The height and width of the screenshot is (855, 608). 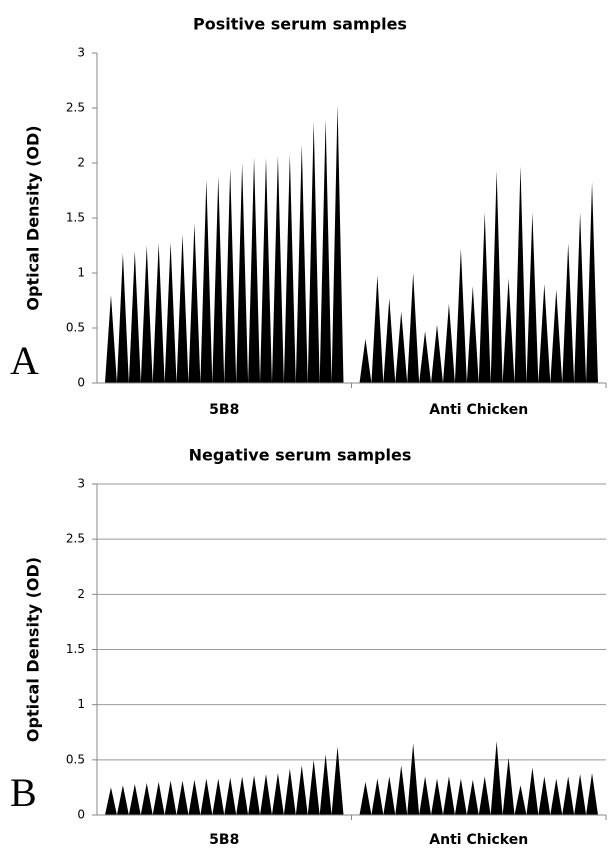 I want to click on panel-label: B, so click(x=23, y=792).